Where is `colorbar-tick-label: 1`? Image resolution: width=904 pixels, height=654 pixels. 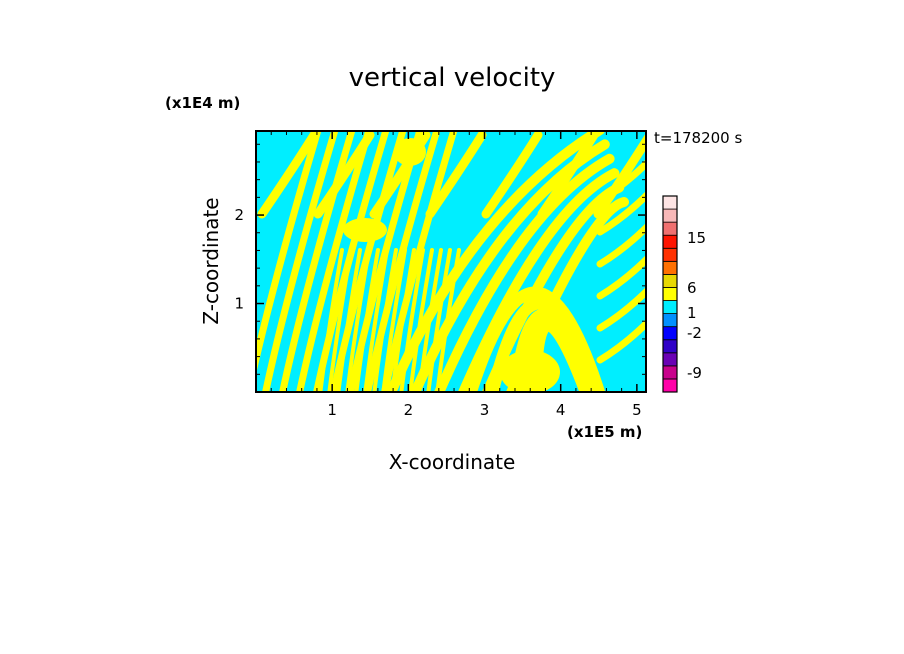 colorbar-tick-label: 1 is located at coordinates (692, 313).